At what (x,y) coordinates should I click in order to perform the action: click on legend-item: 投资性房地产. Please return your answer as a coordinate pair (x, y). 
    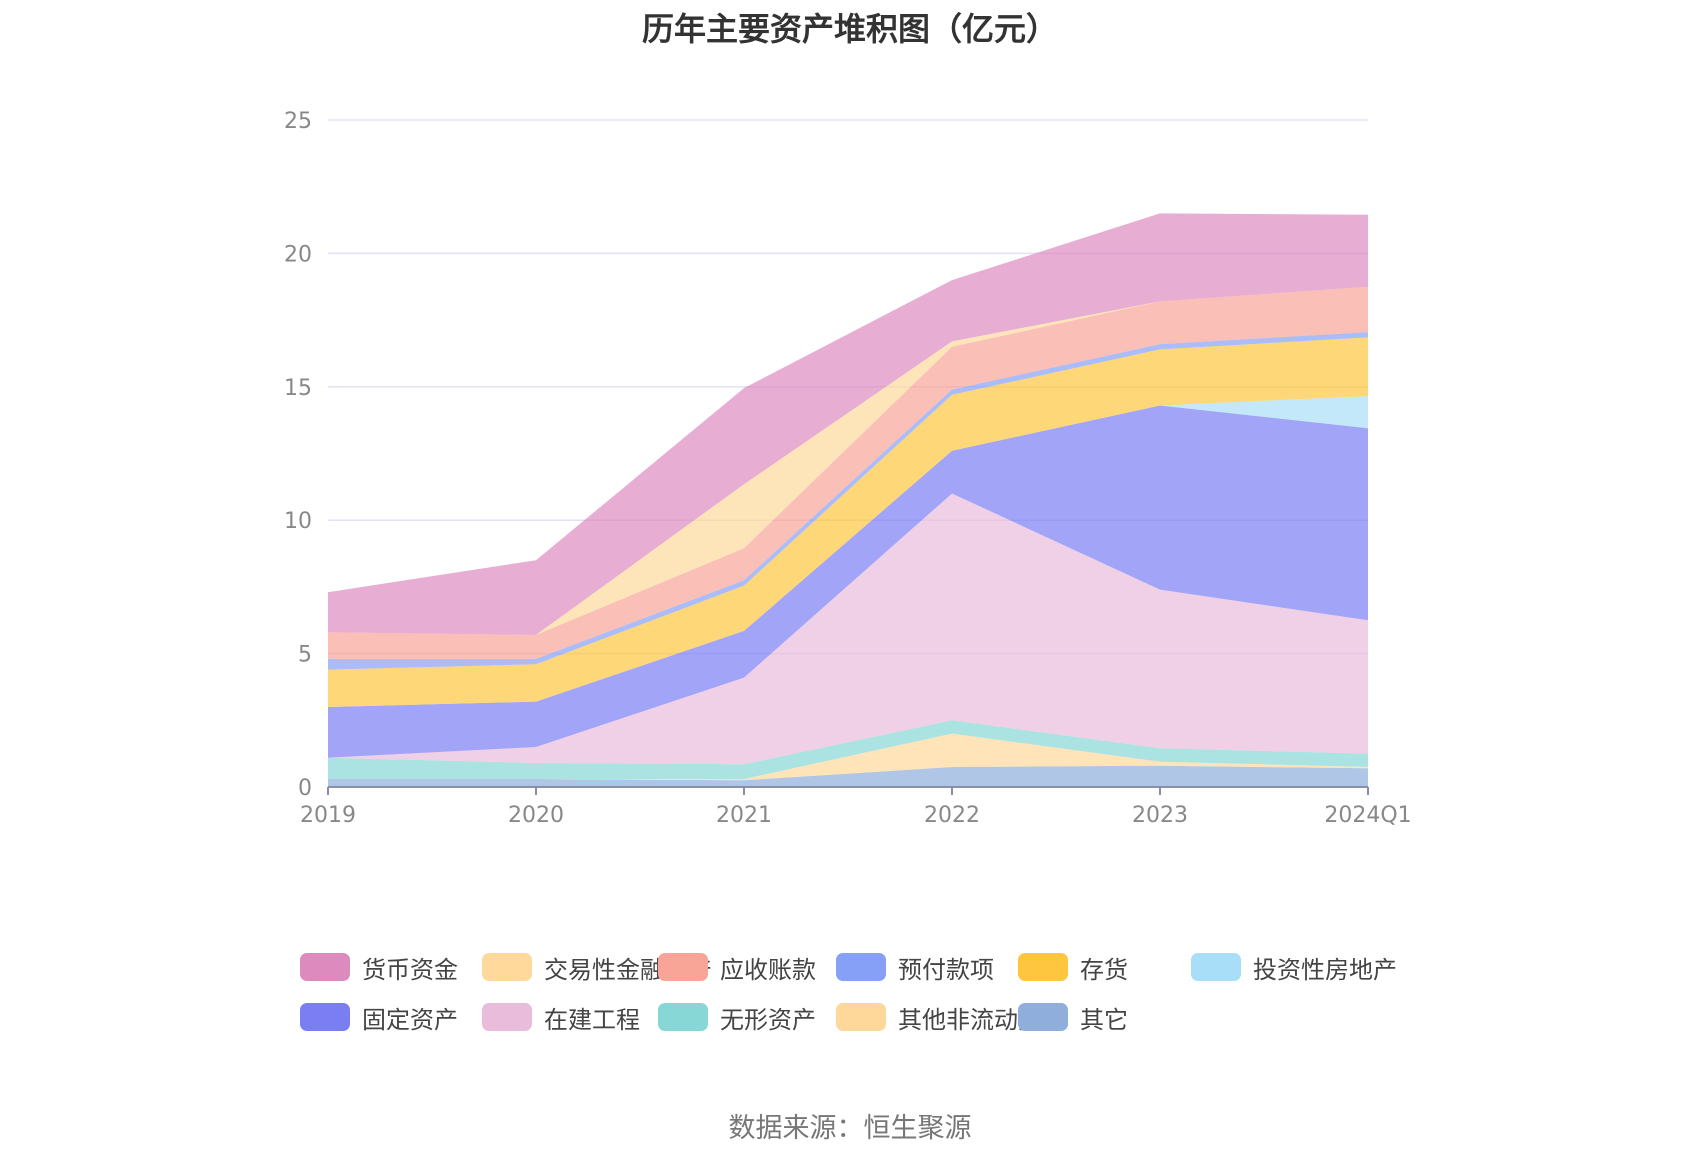
    Looking at the image, I should click on (1294, 967).